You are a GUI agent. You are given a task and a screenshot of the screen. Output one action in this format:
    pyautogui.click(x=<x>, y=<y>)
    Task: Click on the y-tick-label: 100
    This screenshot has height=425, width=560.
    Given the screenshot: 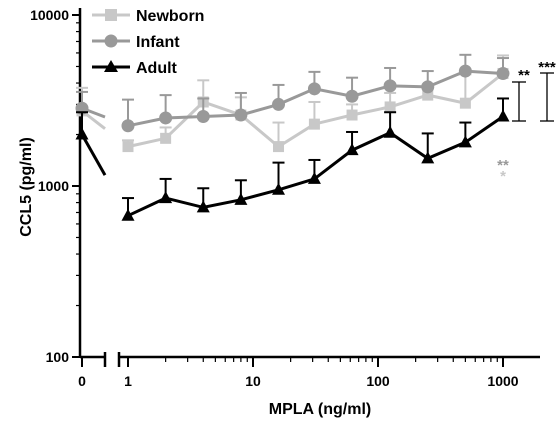 What is the action you would take?
    pyautogui.click(x=58, y=357)
    